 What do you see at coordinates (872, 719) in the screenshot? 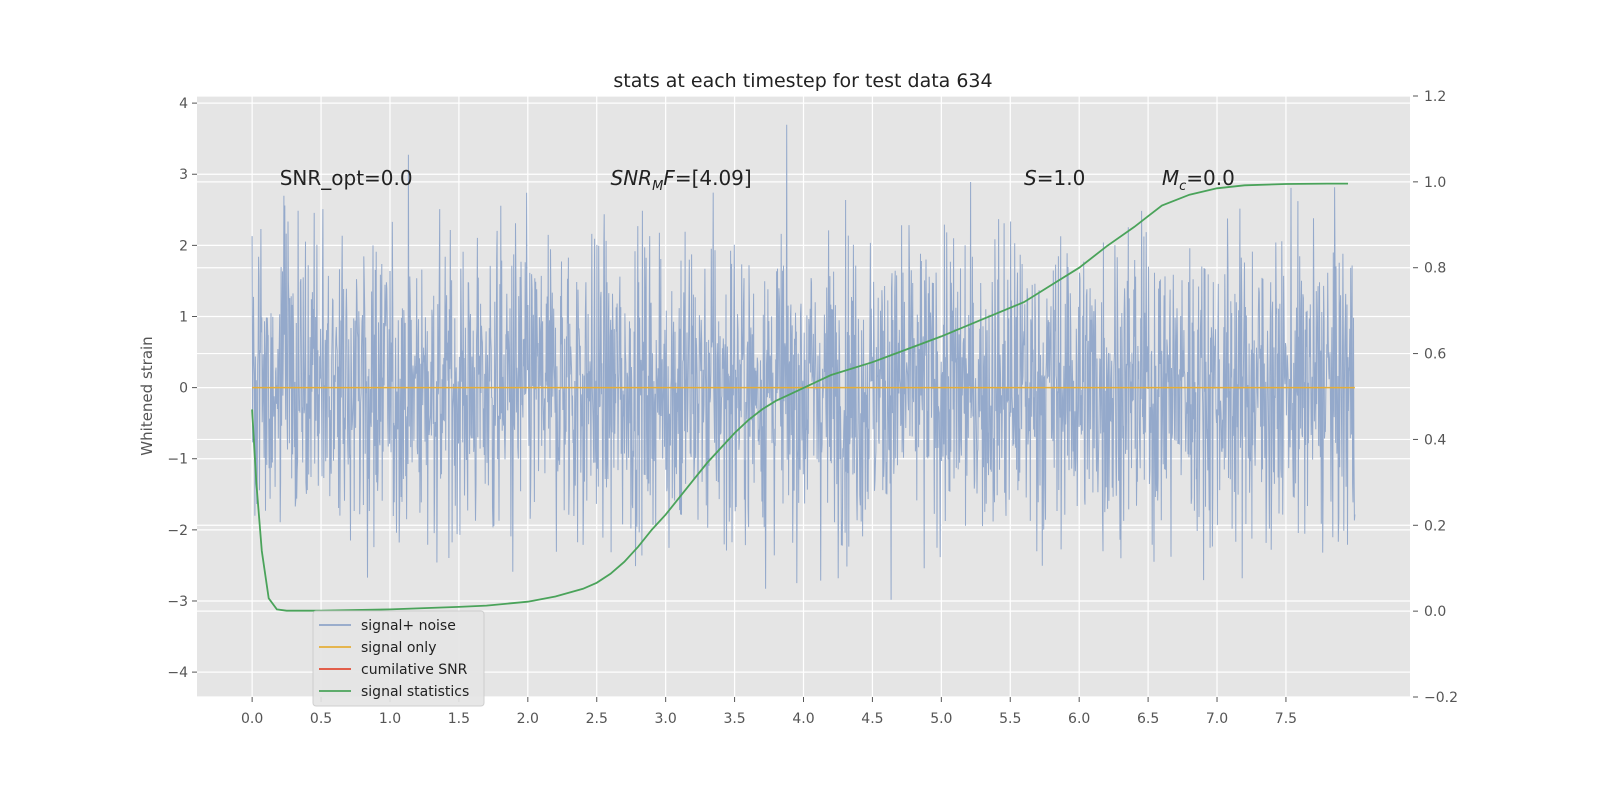
I see `x-tick-label-9: 4.5` at bounding box center [872, 719].